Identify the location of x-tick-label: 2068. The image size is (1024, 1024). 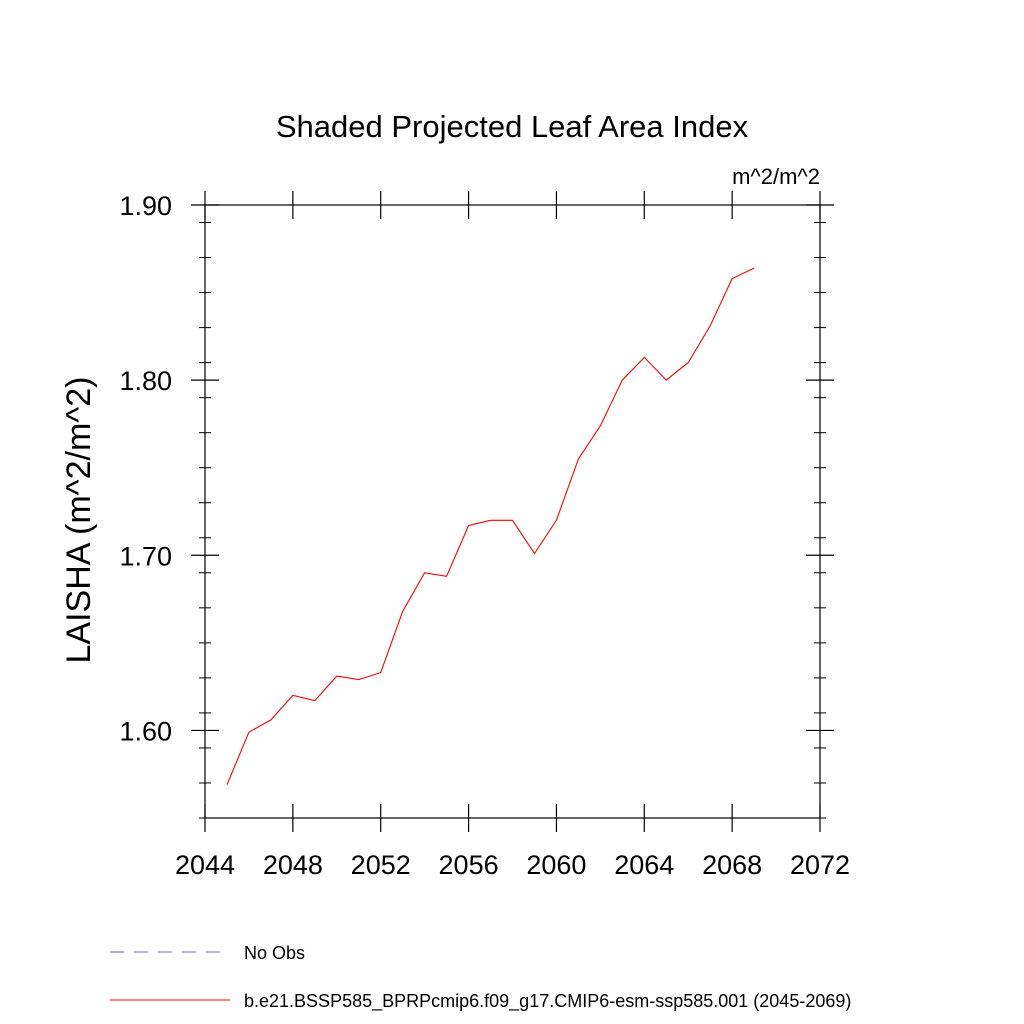
(732, 865).